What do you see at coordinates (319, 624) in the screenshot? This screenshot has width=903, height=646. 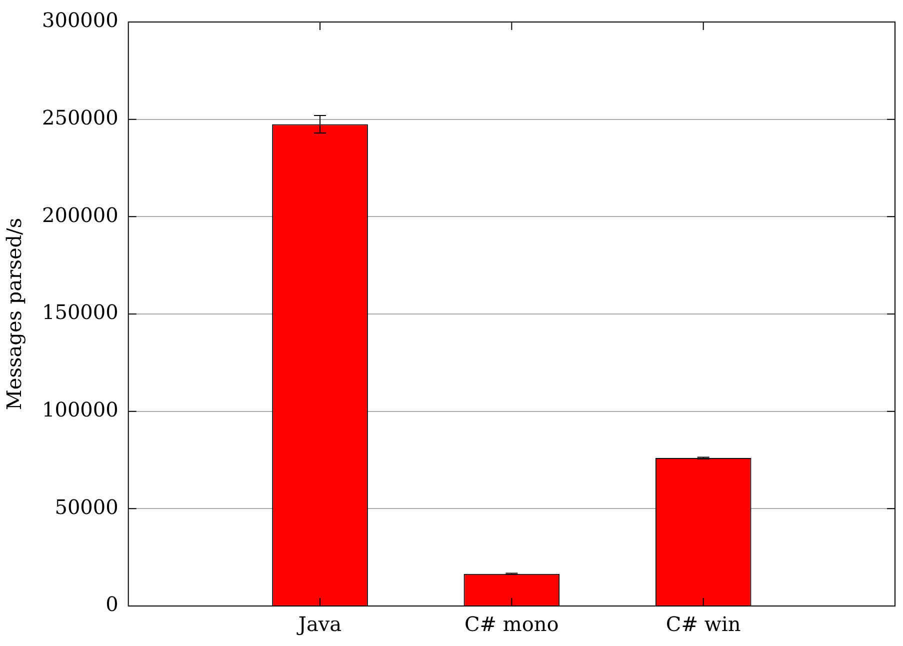 I see `x-tick-label: Java` at bounding box center [319, 624].